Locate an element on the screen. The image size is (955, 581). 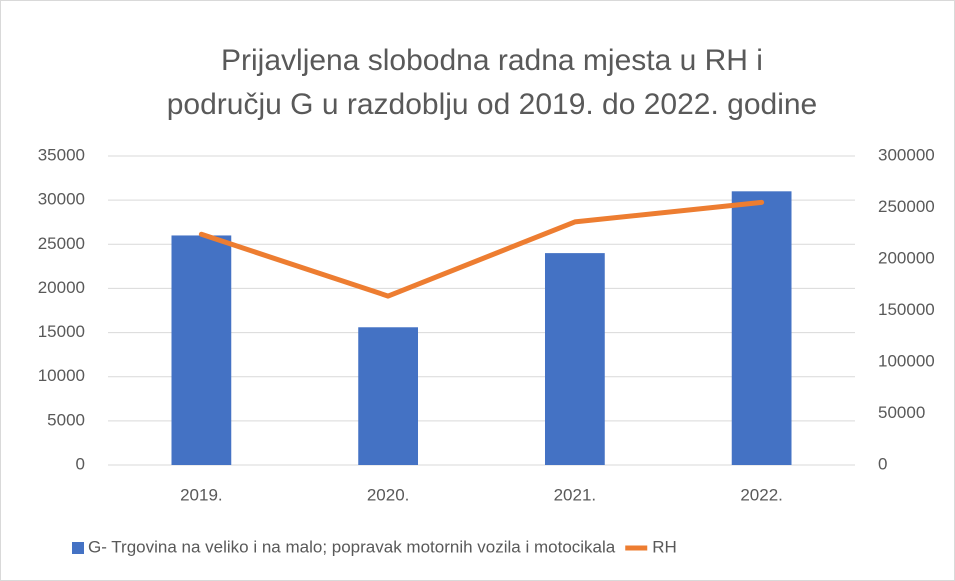
y2-tick-label: 50000 is located at coordinates (901, 412).